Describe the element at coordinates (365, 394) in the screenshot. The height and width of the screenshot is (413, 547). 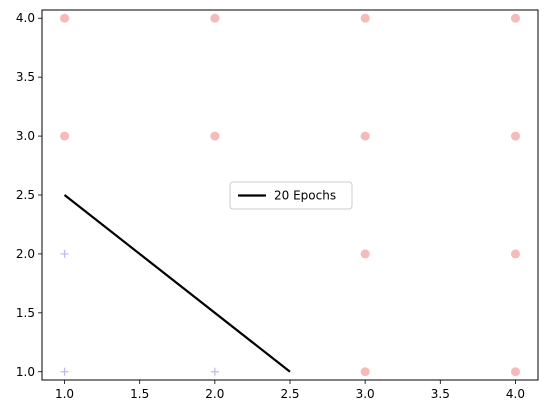
I see `x-tick-label: 3.0` at that location.